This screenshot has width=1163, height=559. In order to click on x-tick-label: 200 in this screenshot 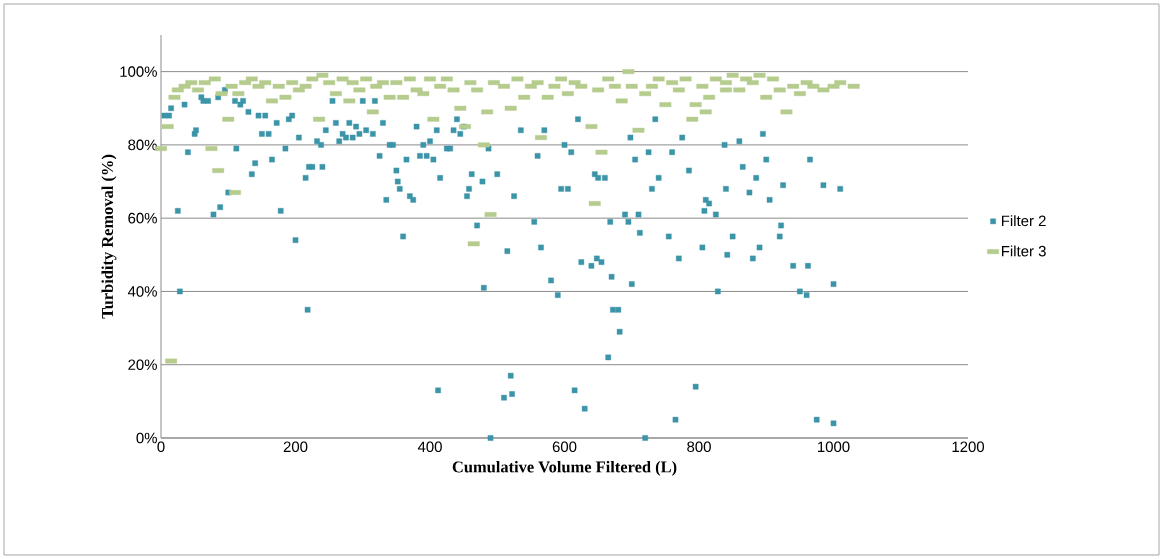, I will do `click(295, 447)`.